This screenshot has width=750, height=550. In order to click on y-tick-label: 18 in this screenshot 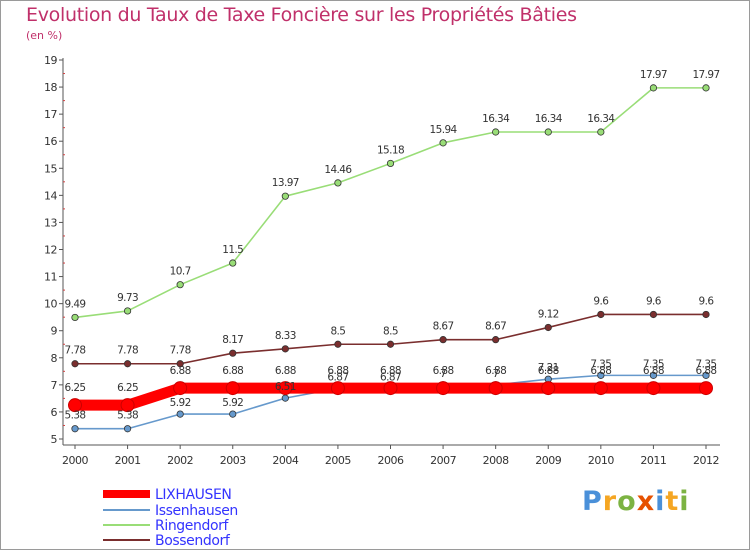, I will do `click(50, 87)`.